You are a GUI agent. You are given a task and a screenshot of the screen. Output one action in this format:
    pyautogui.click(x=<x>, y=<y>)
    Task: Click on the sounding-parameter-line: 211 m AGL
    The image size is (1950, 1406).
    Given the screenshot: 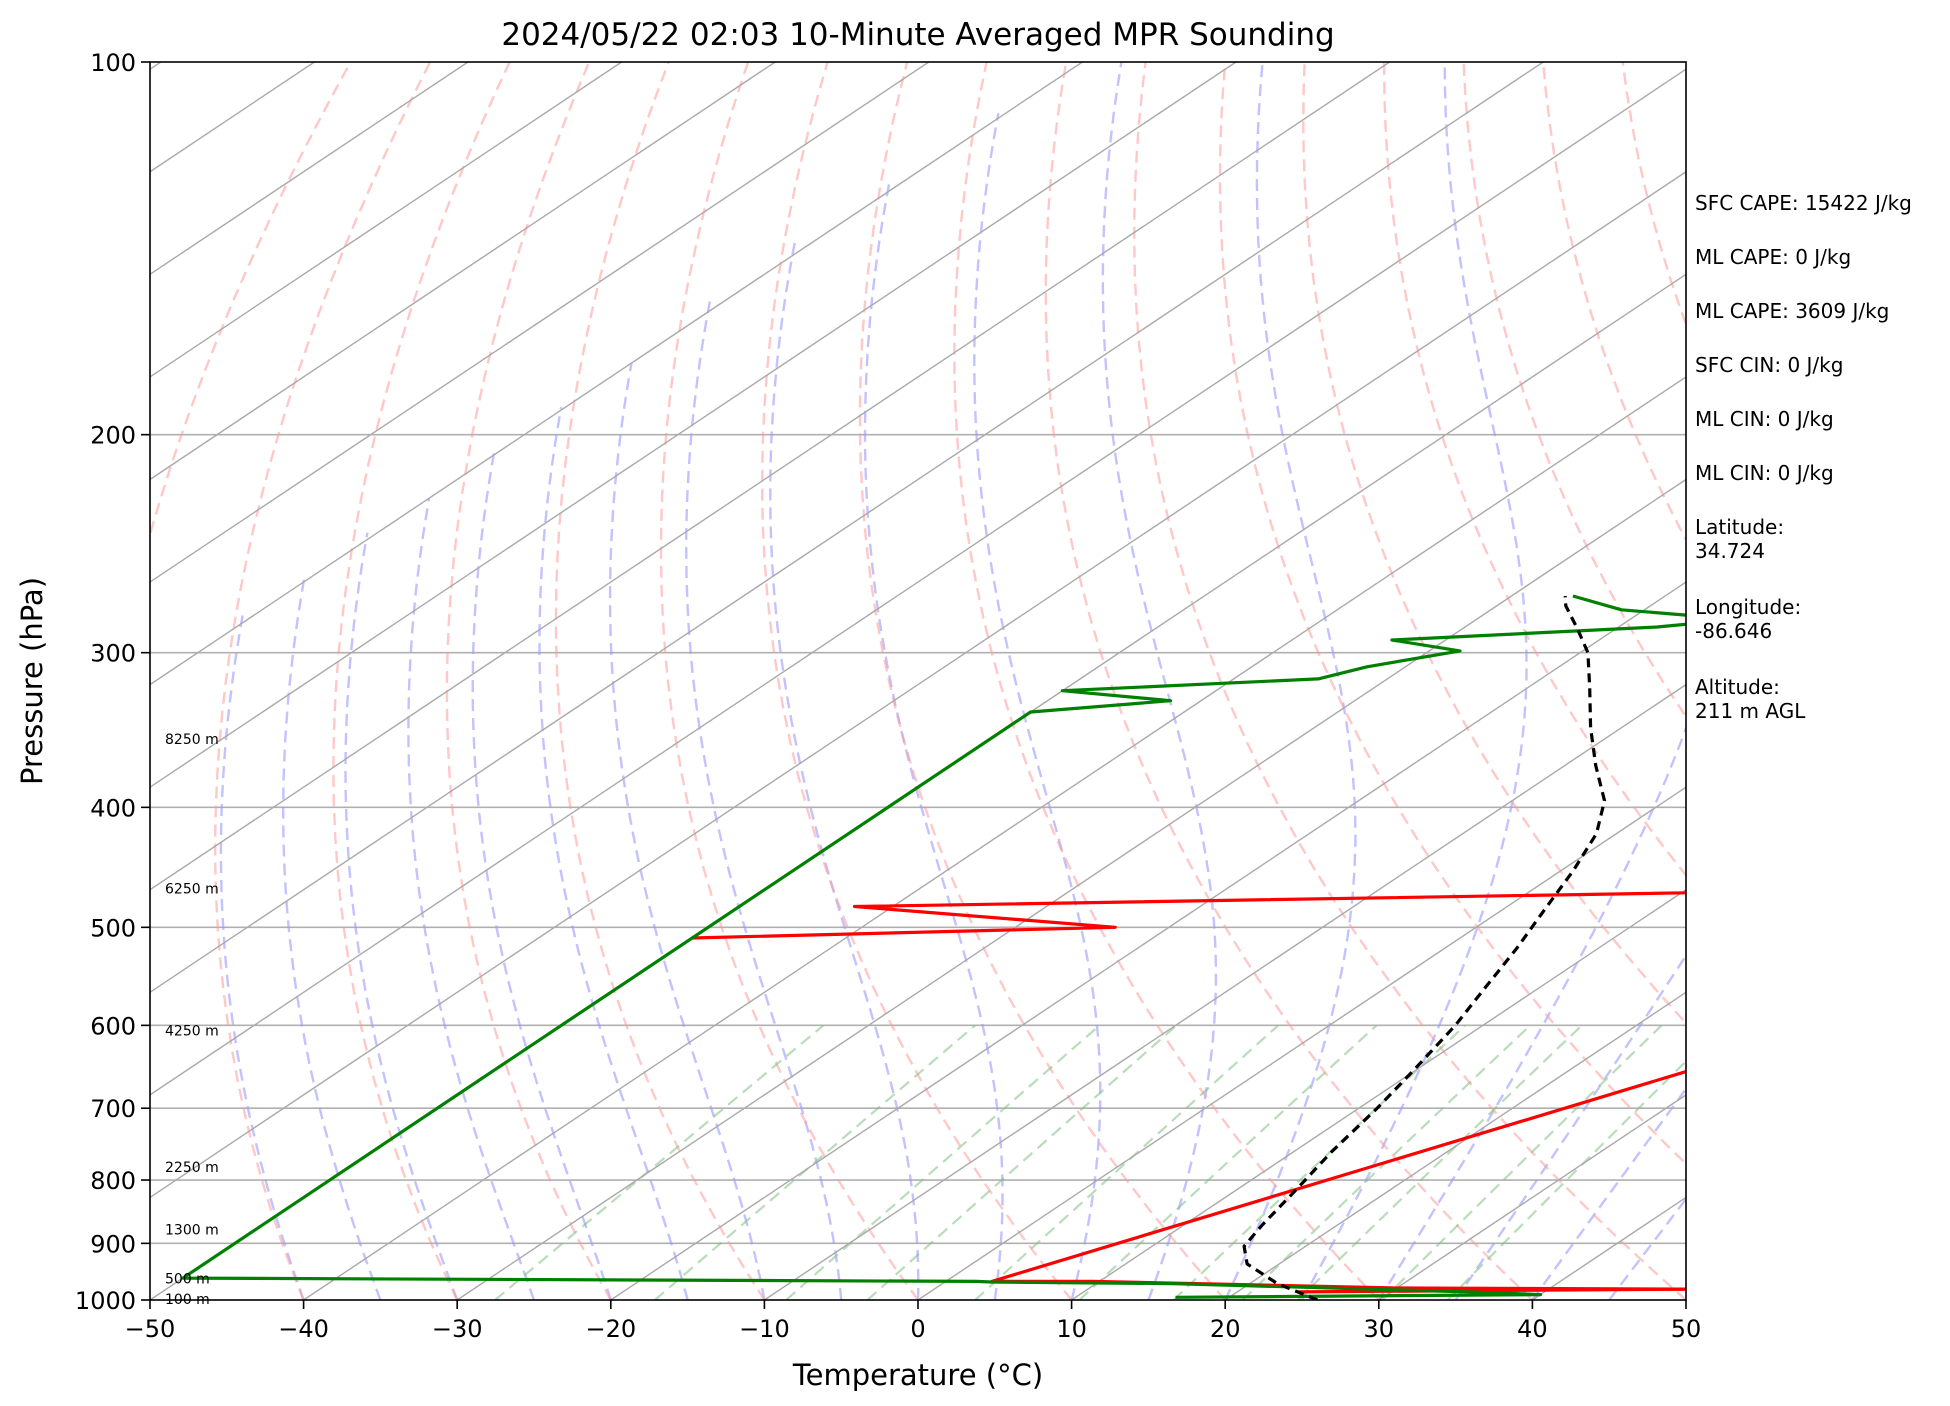 What is the action you would take?
    pyautogui.click(x=1750, y=711)
    